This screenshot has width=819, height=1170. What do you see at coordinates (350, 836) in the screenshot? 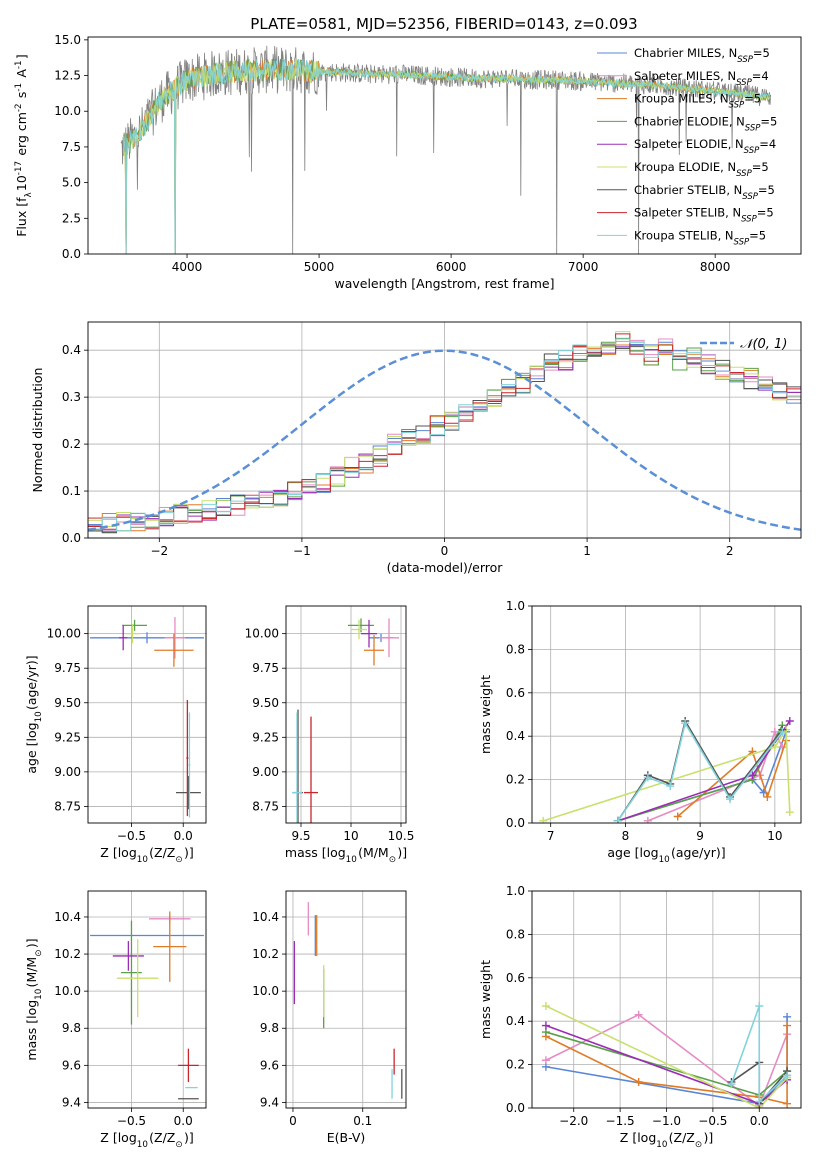
I see `x-tick-label: 10` at bounding box center [350, 836].